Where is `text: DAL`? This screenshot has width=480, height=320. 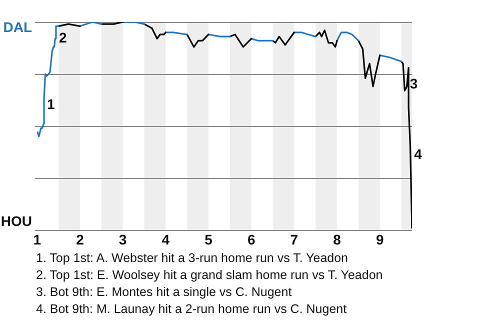
text: DAL is located at coordinates (17, 26).